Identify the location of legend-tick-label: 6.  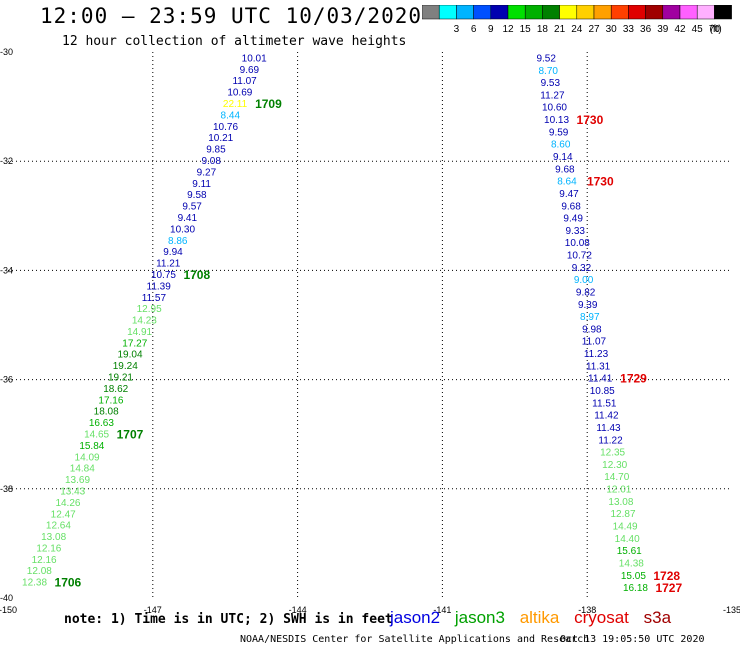
(474, 29).